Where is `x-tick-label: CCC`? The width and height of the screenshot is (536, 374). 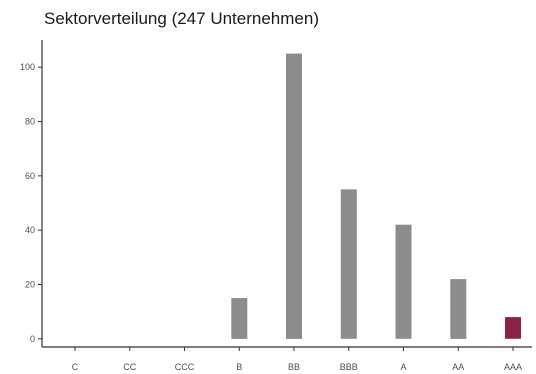 x-tick-label: CCC is located at coordinates (185, 367).